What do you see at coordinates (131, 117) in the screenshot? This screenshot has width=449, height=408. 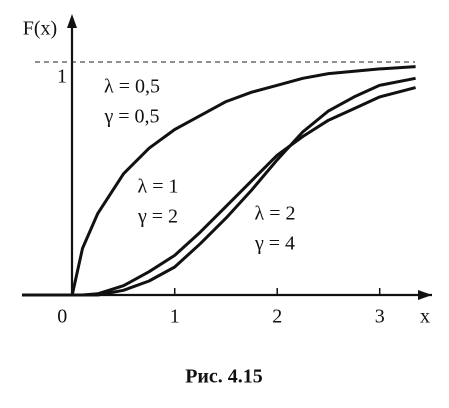 I see `curve-annotation: γ = 0,5` at bounding box center [131, 117].